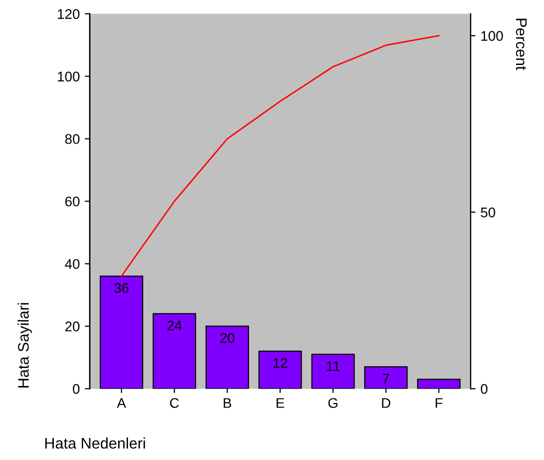  I want to click on y-tick-label: 80, so click(72, 139).